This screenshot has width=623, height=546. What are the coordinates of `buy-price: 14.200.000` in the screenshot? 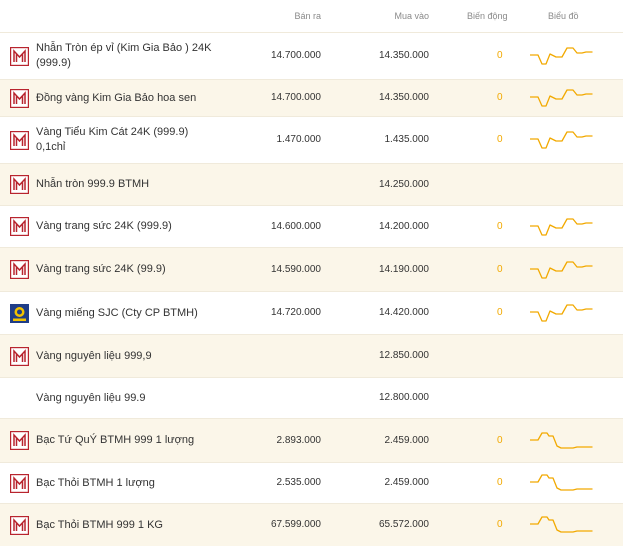 It's located at (403, 226).